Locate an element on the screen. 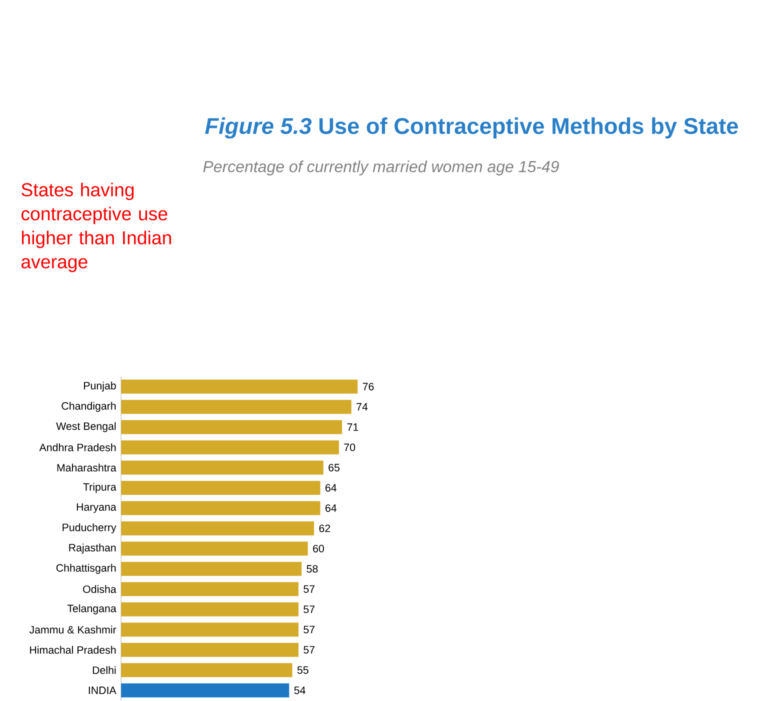 The image size is (768, 701). data-label: 58 is located at coordinates (312, 569).